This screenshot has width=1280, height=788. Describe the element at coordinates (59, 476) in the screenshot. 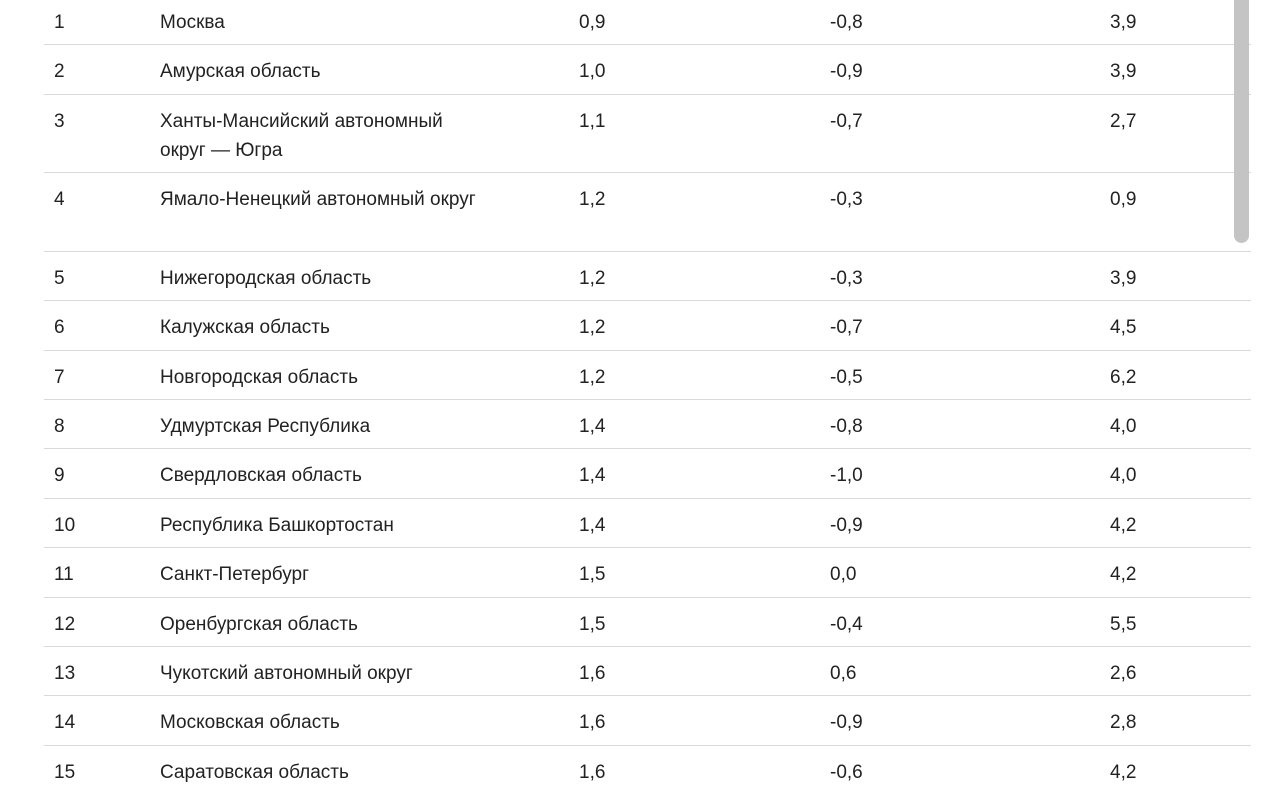

I see `row-number: 9` at that location.